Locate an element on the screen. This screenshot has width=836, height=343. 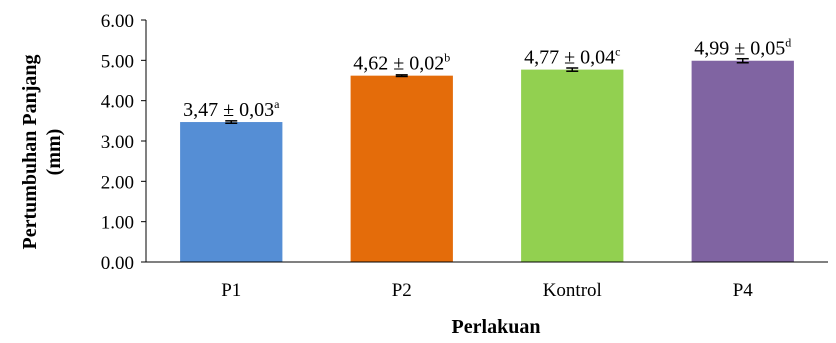
y-tick-label: 5.00 is located at coordinates (117, 61).